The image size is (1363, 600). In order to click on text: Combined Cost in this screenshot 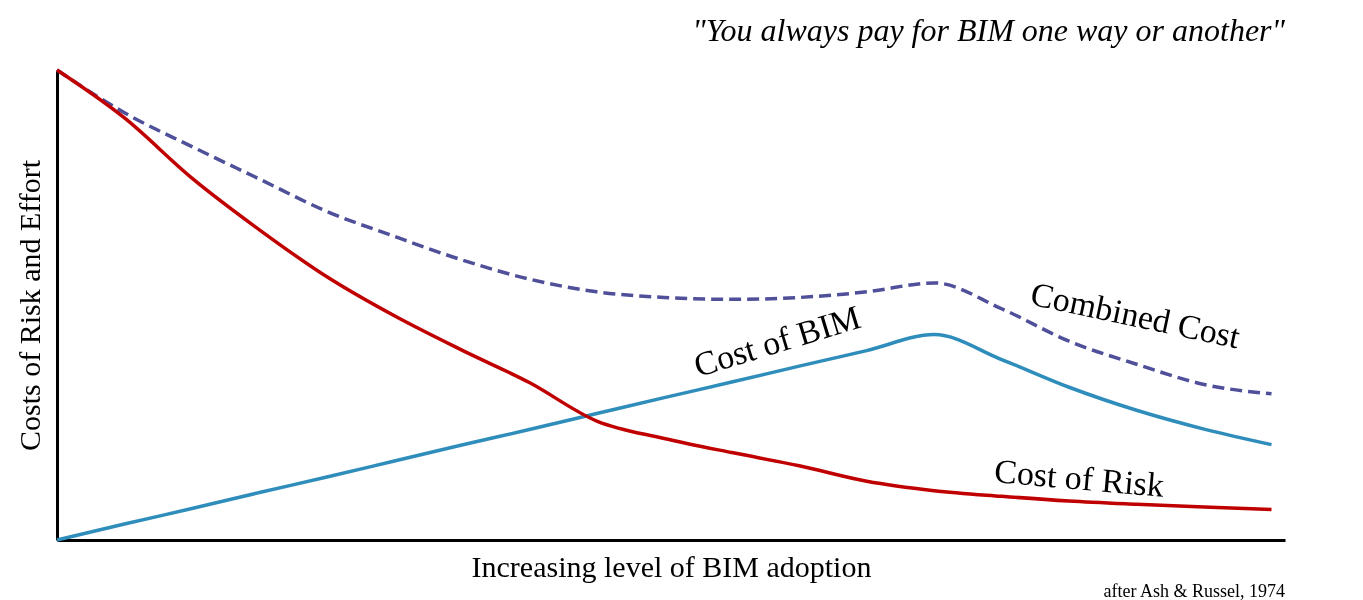, I will do `click(1135, 315)`.